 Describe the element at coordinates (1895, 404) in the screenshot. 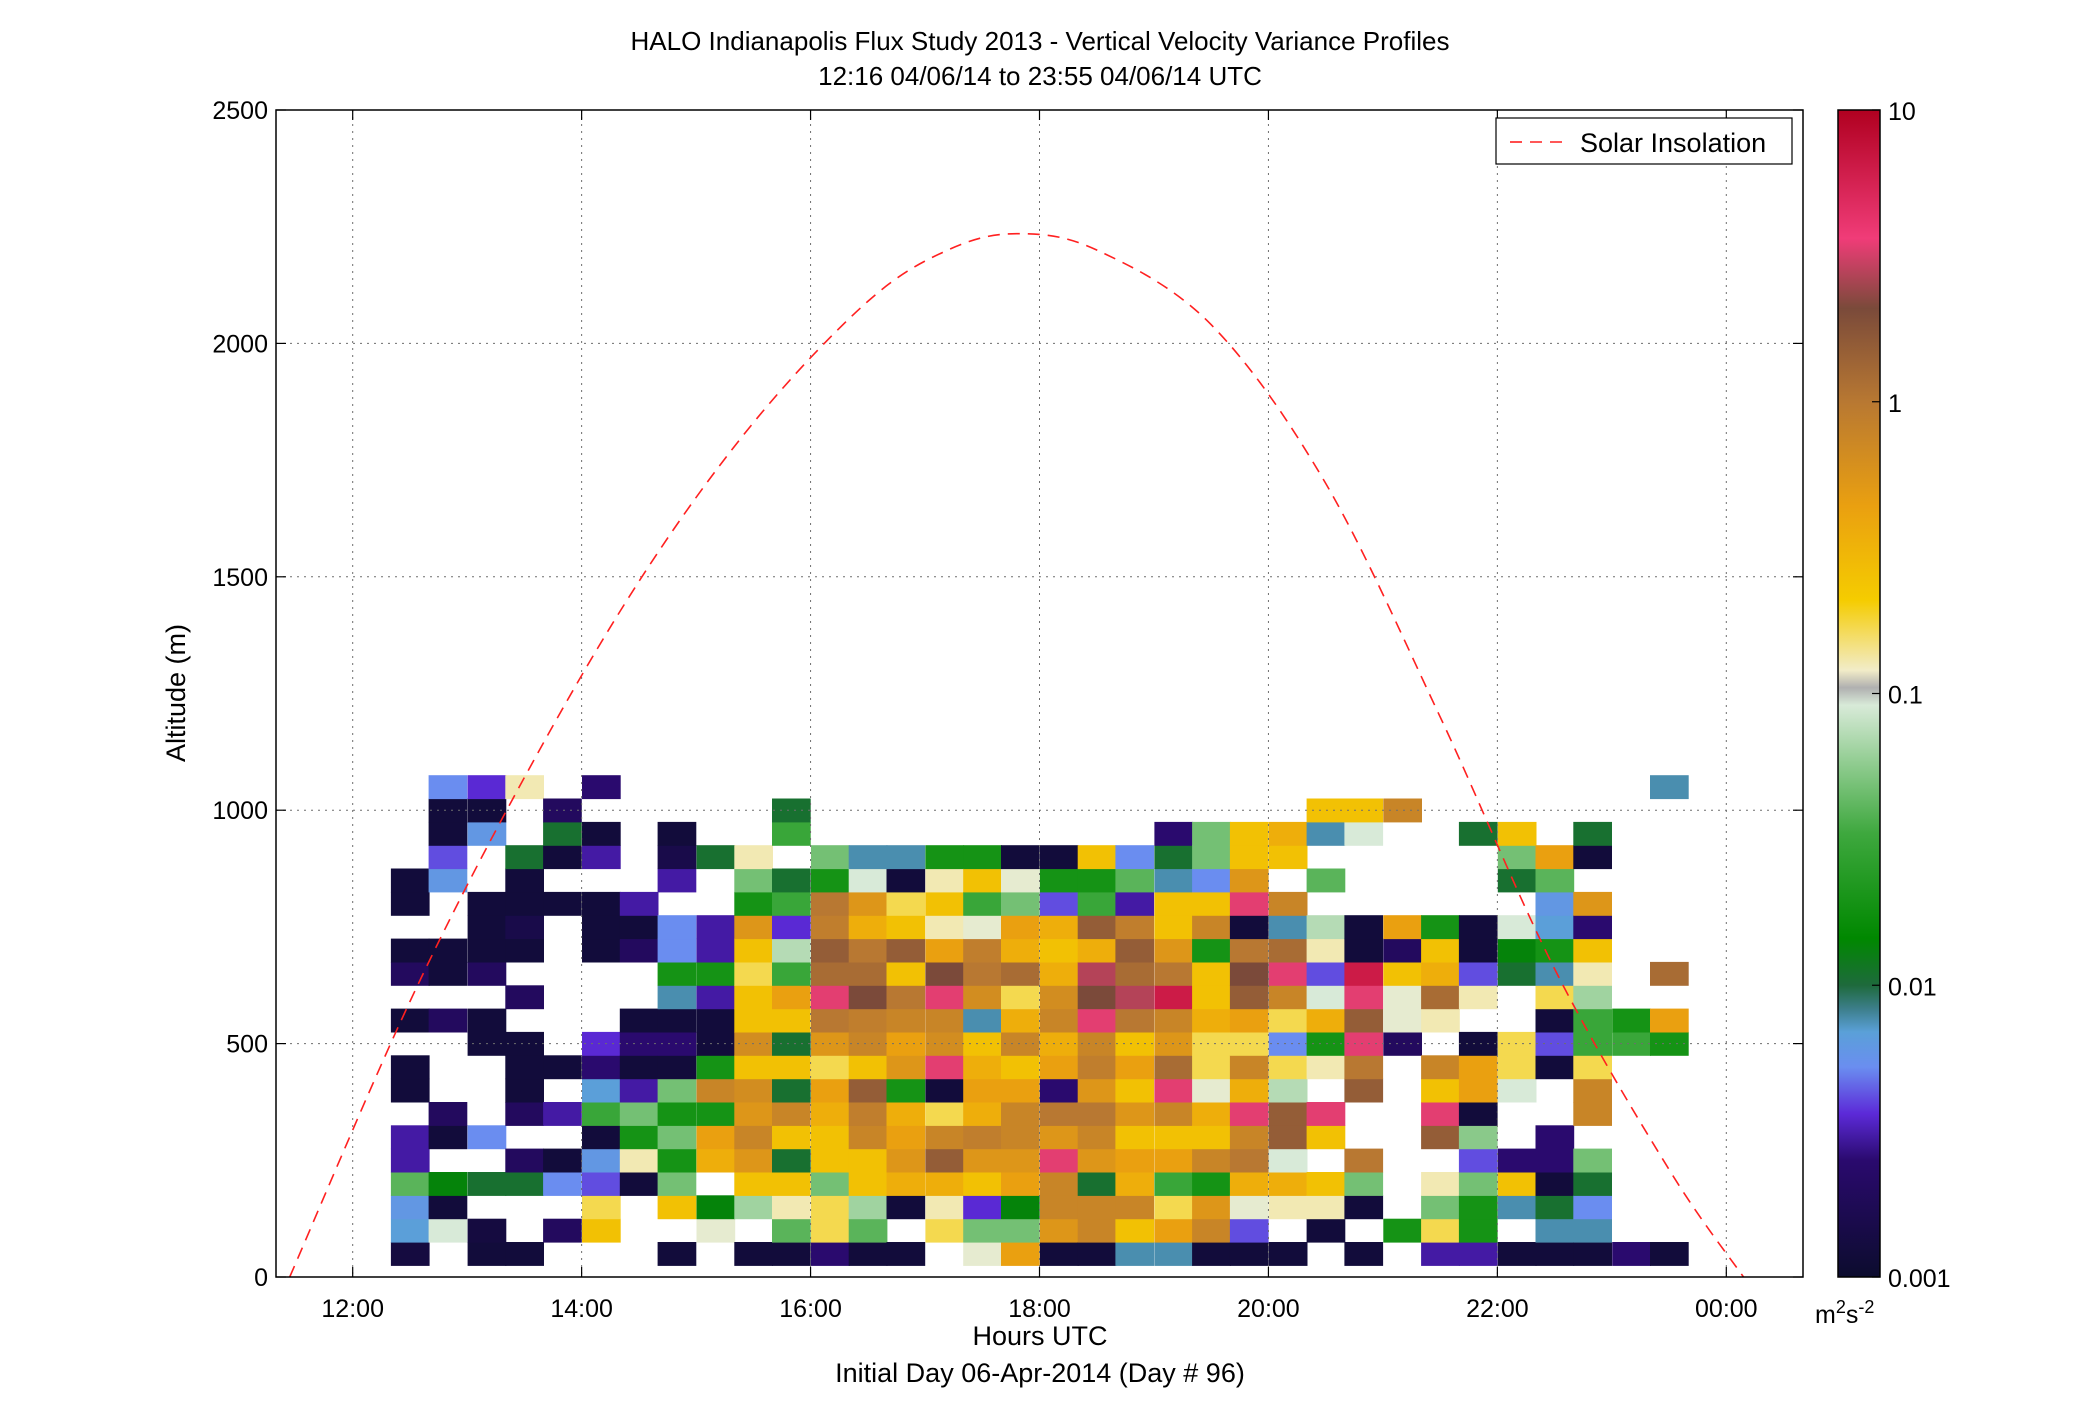

I see `colorbar-tick-label: 1` at that location.